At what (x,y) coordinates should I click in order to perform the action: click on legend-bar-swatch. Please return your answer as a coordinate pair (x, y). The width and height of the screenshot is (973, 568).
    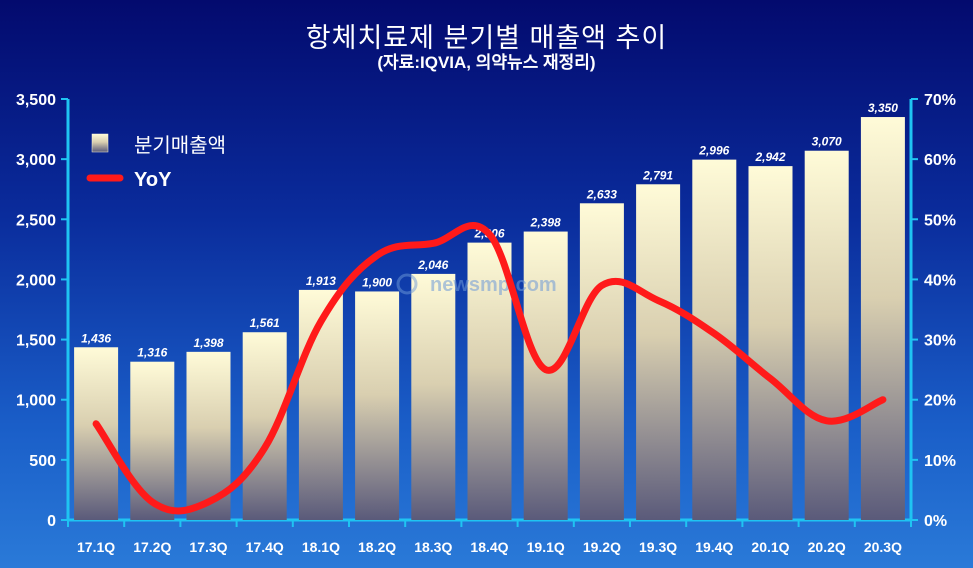
    Looking at the image, I should click on (100, 143).